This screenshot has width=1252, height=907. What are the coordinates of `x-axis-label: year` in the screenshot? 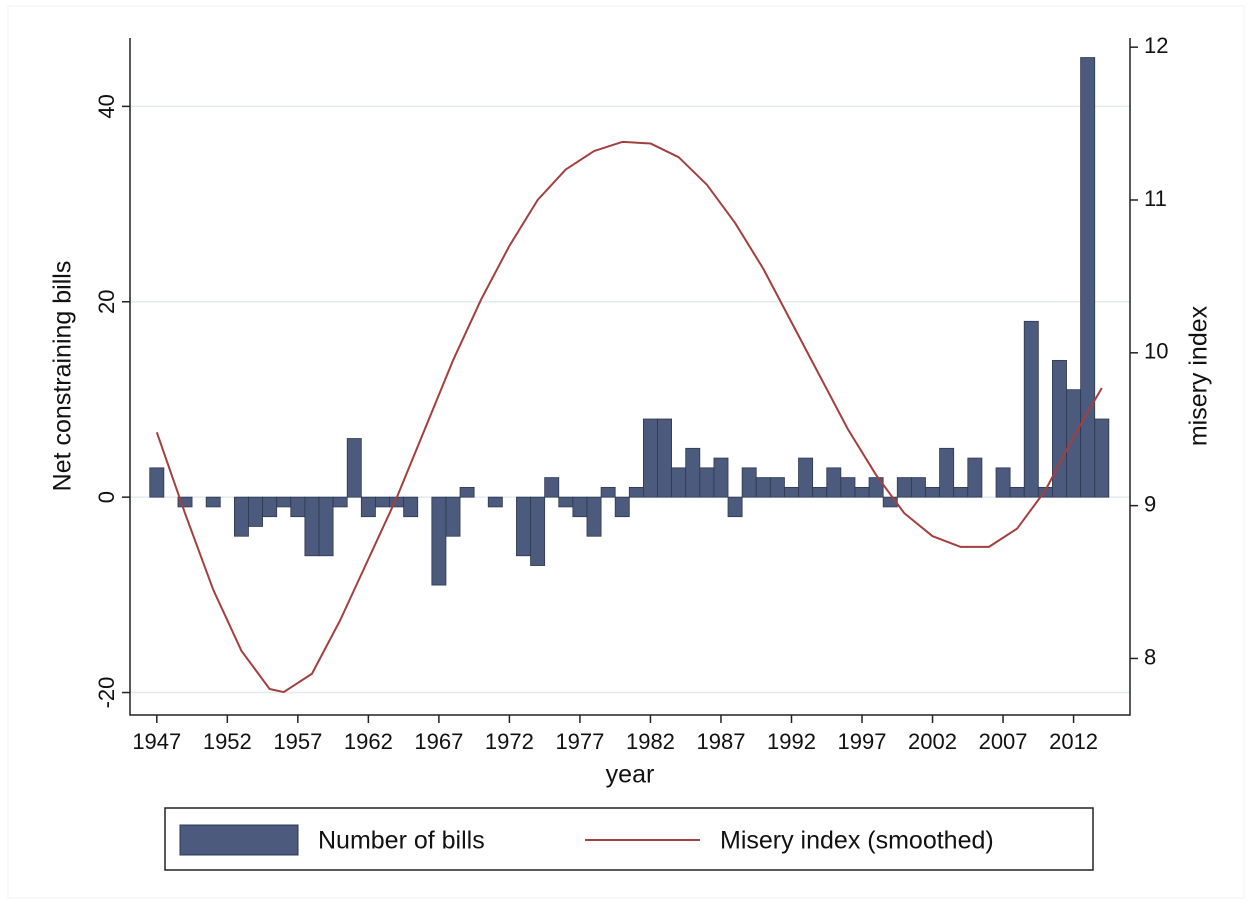 It's located at (630, 775).